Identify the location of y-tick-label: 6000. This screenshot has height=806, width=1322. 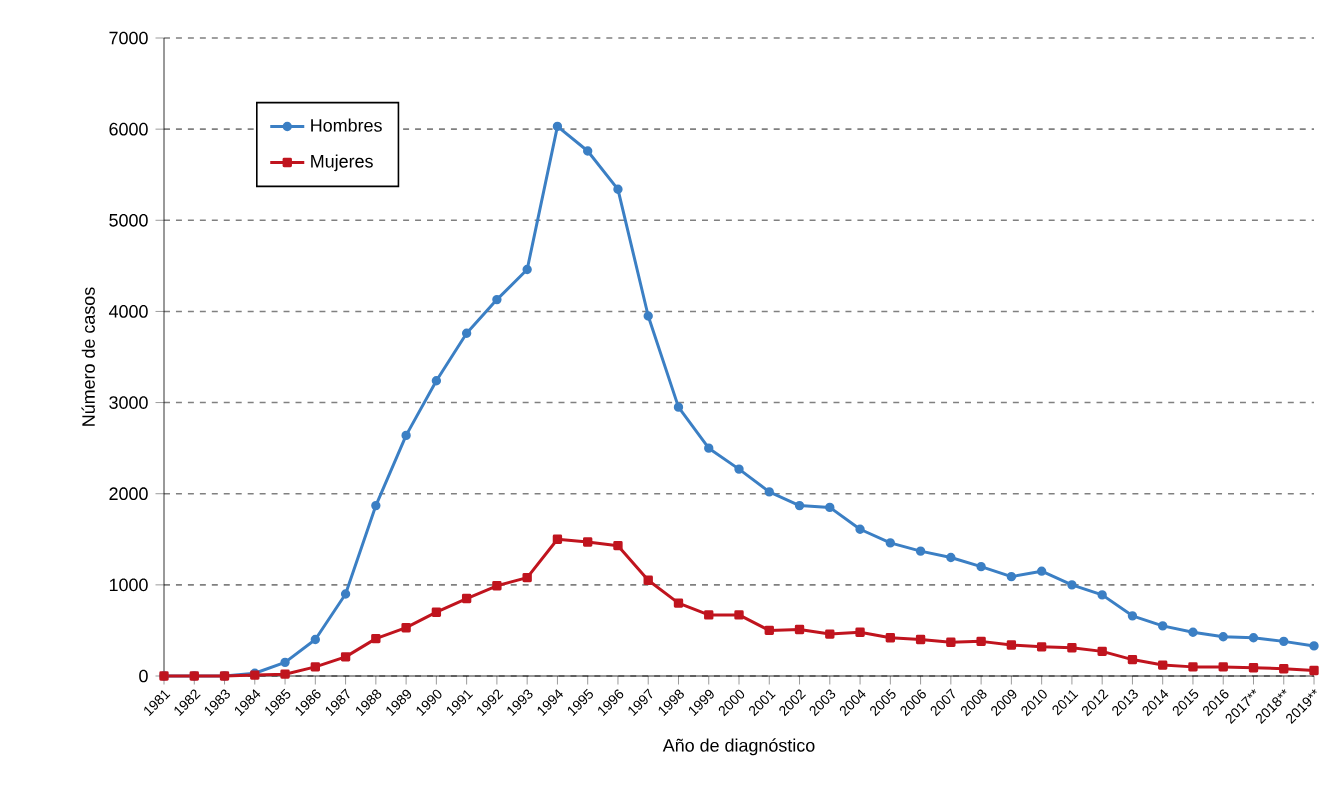
(128, 129).